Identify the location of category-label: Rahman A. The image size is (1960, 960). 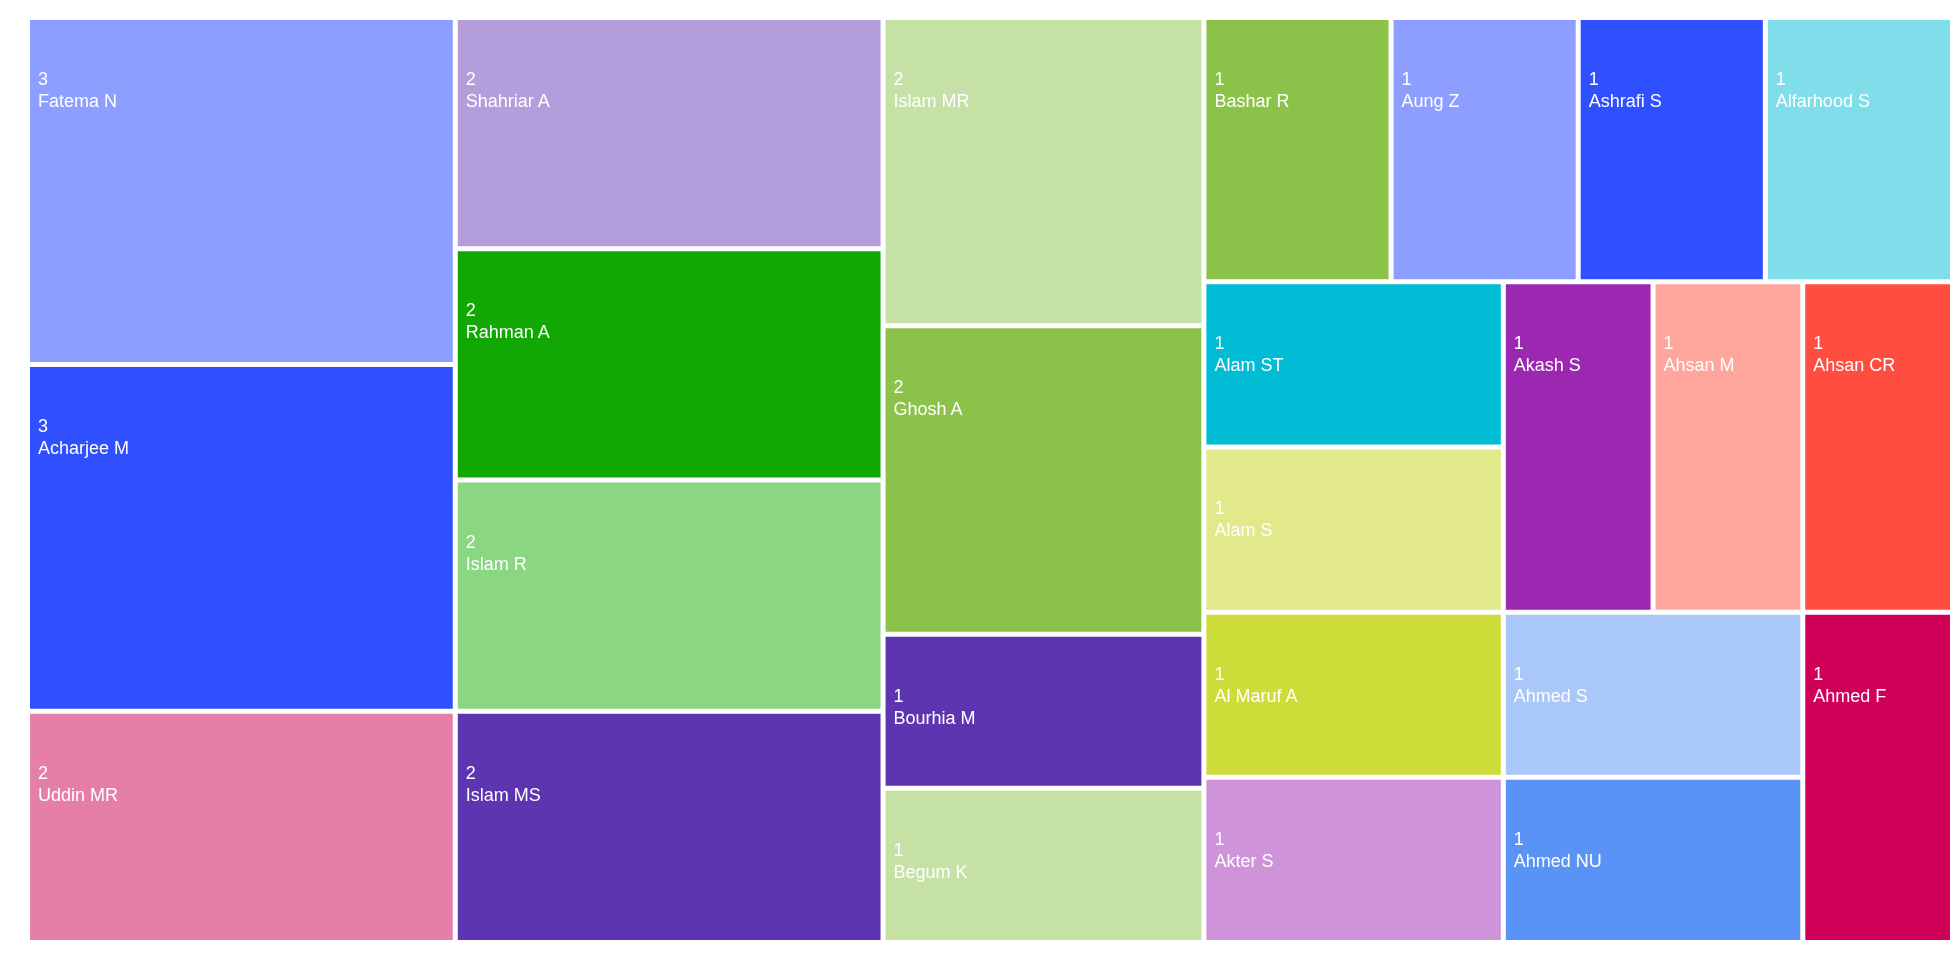
(507, 332).